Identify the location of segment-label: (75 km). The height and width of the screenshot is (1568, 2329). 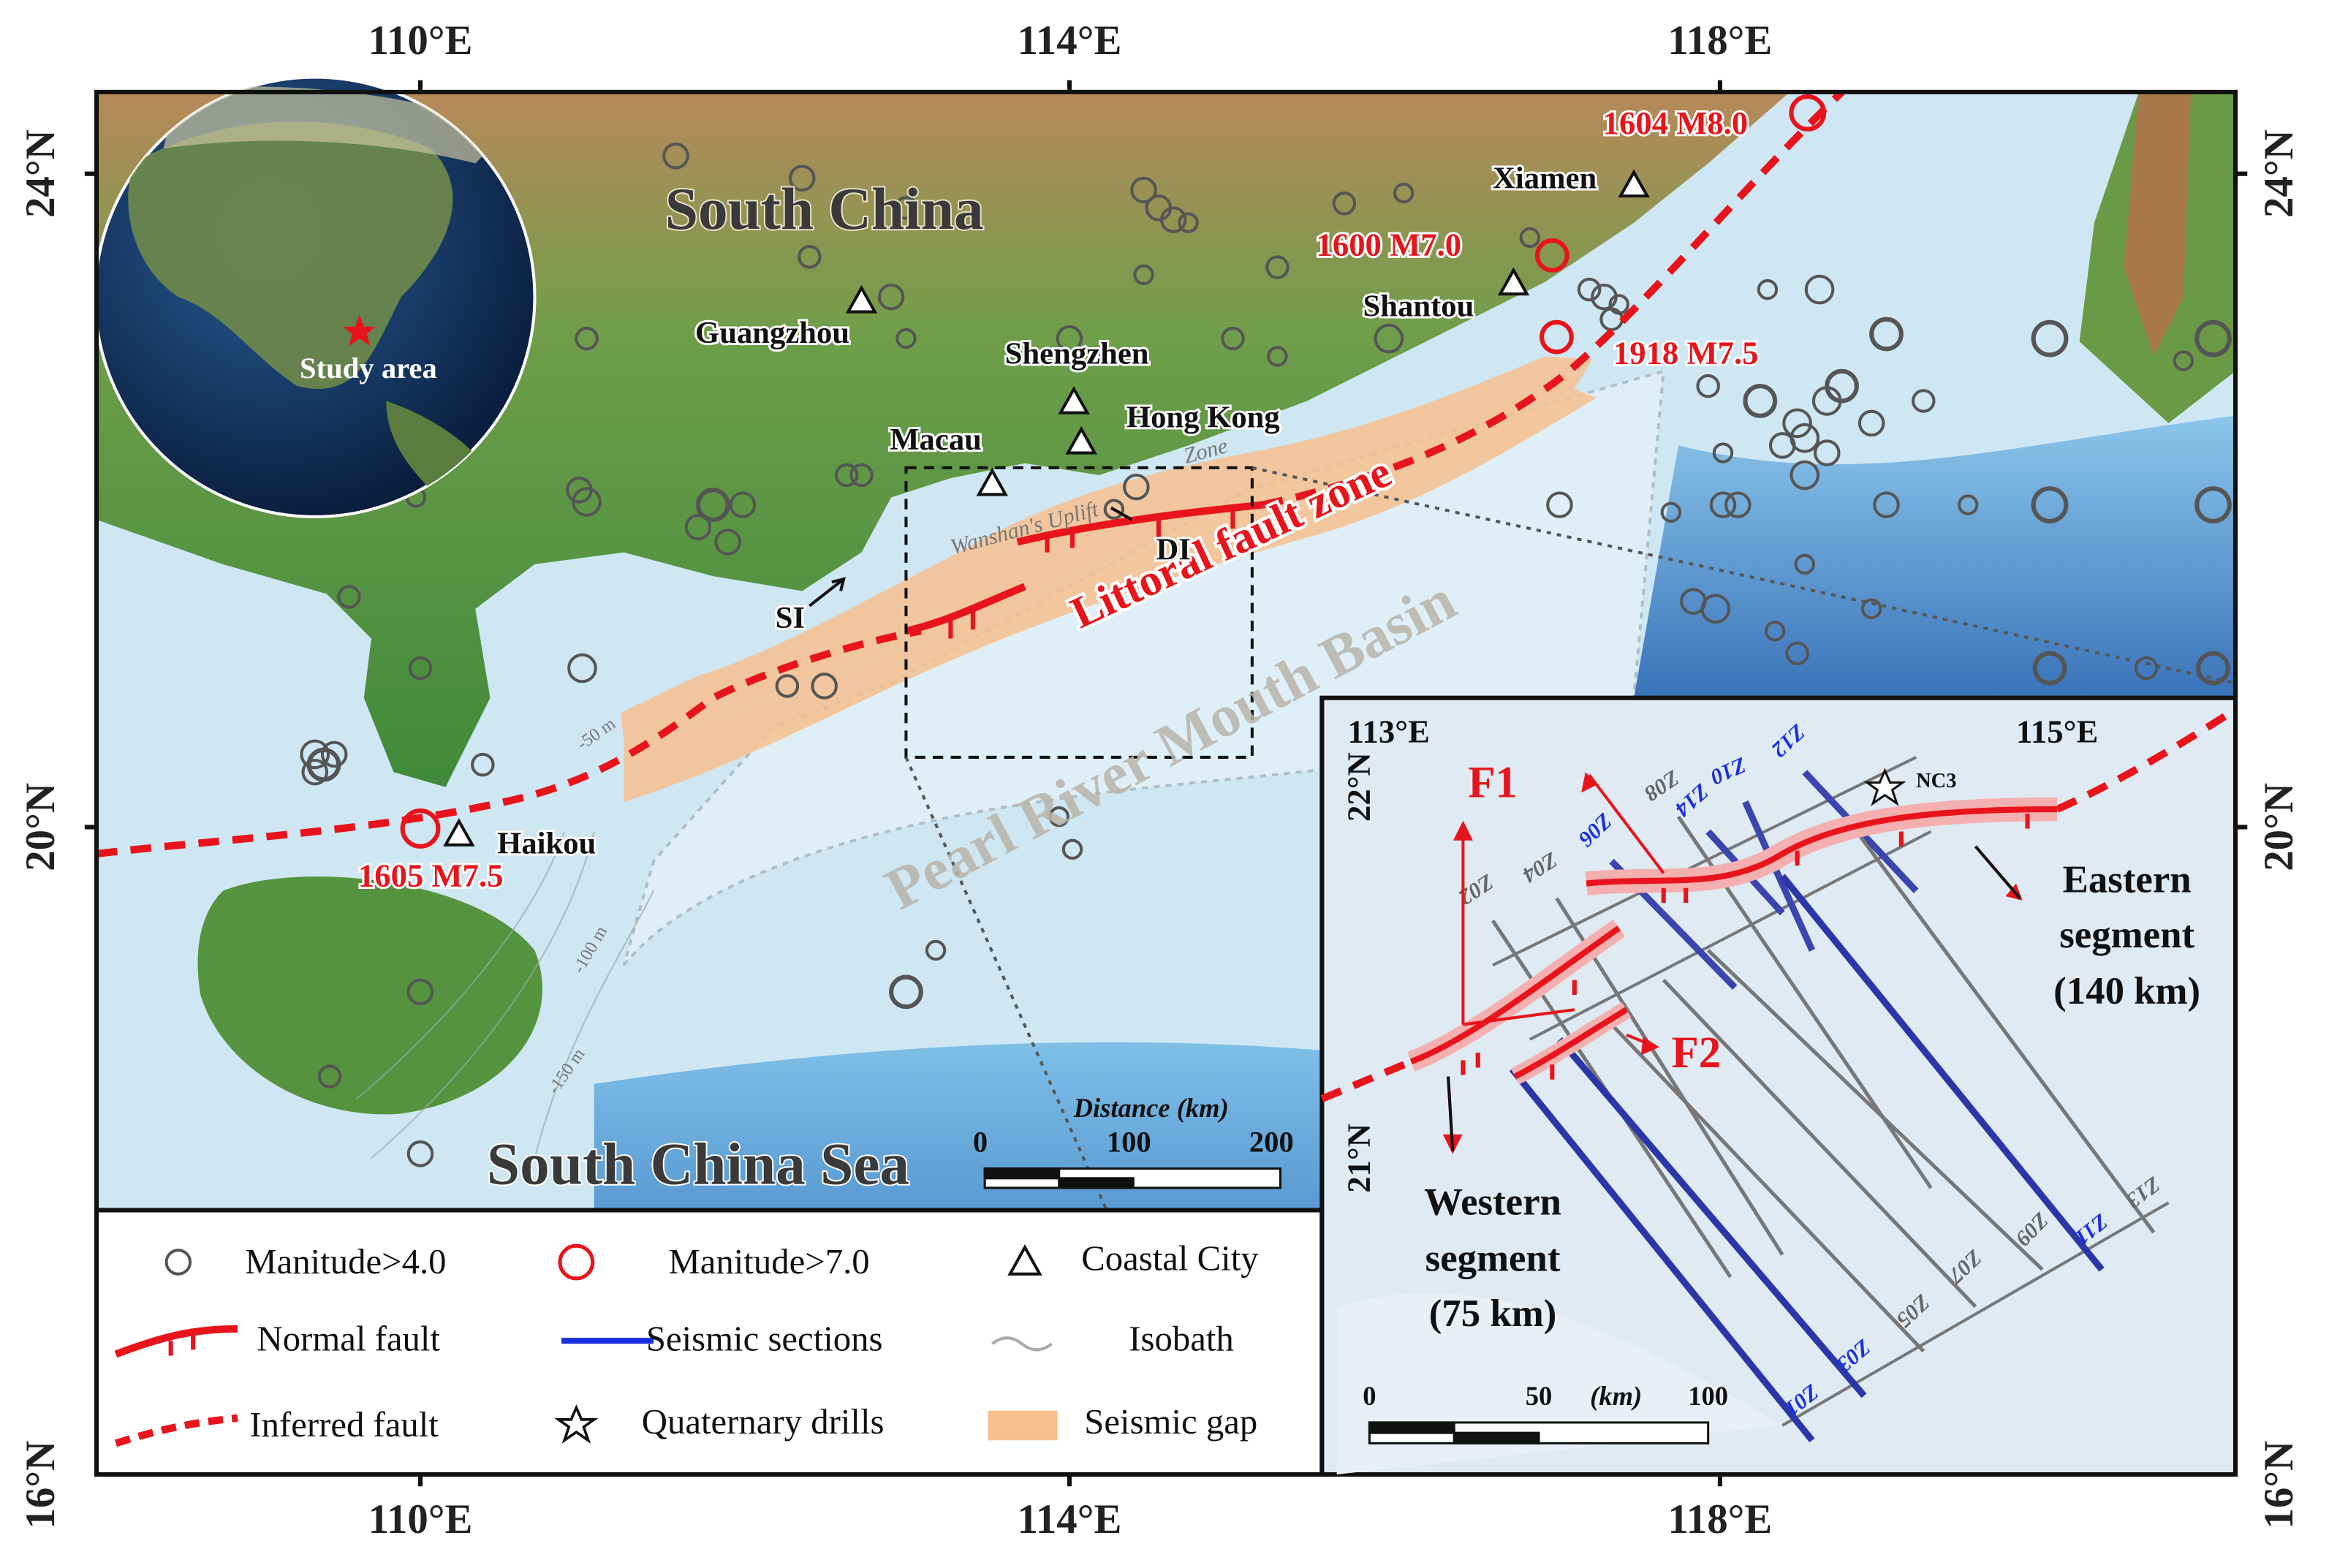
(1493, 1314).